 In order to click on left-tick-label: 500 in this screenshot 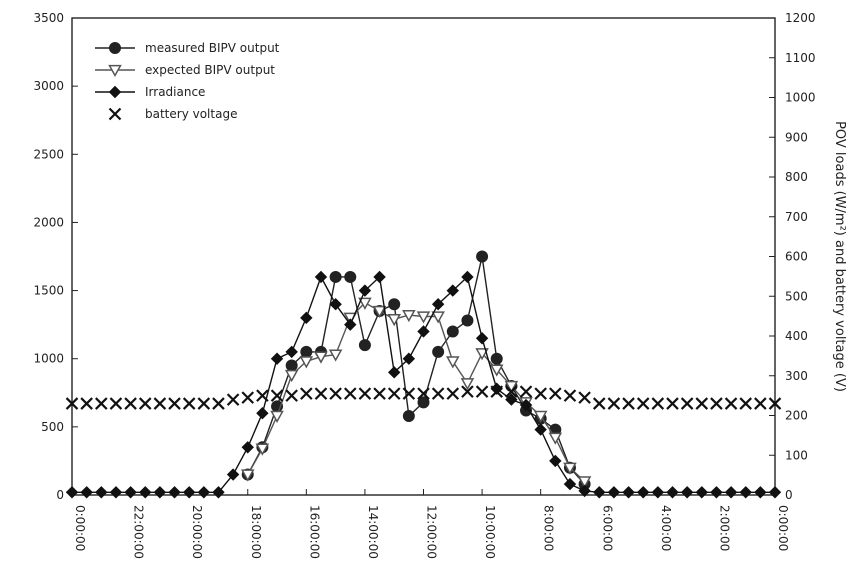, I will do `click(52, 427)`.